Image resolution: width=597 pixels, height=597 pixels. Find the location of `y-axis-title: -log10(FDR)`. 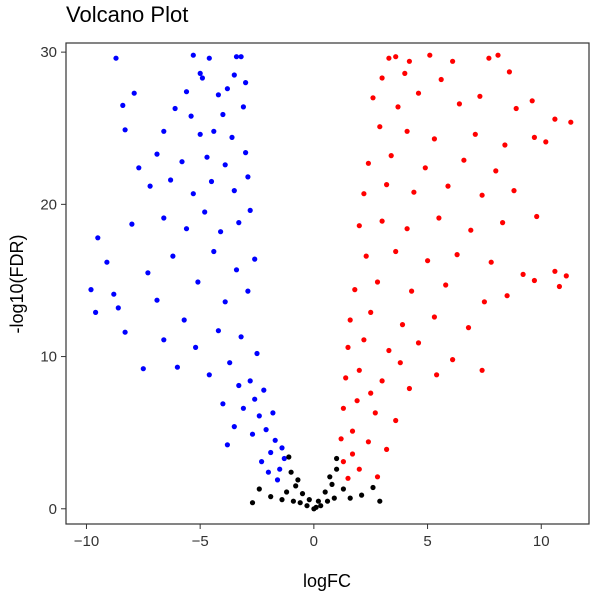

y-axis-title: -log10(FDR) is located at coordinates (17, 283).